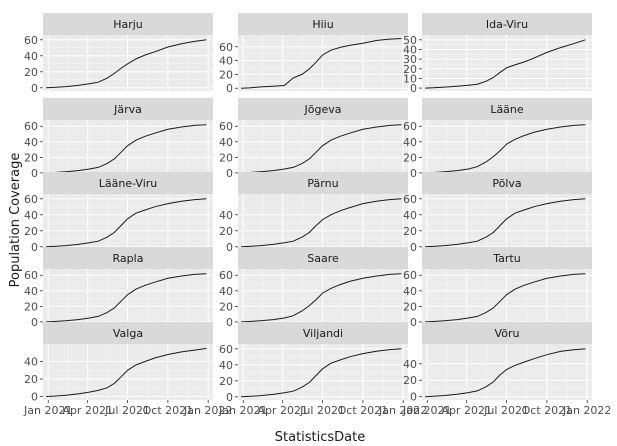  I want to click on facet-panel: Jõgeva 0 20 40 60, so click(313, 139).